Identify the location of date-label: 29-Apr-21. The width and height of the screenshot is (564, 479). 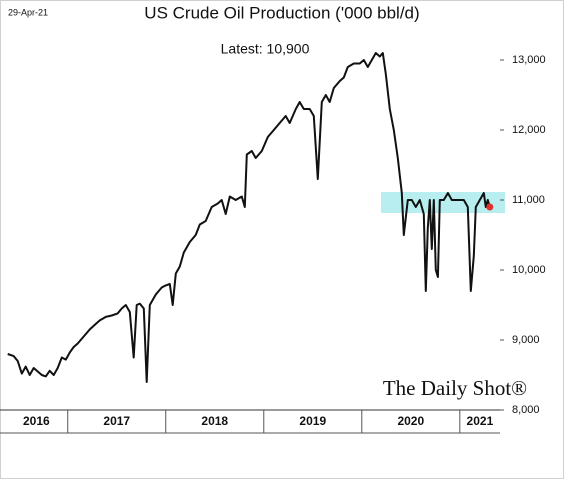
(28, 12).